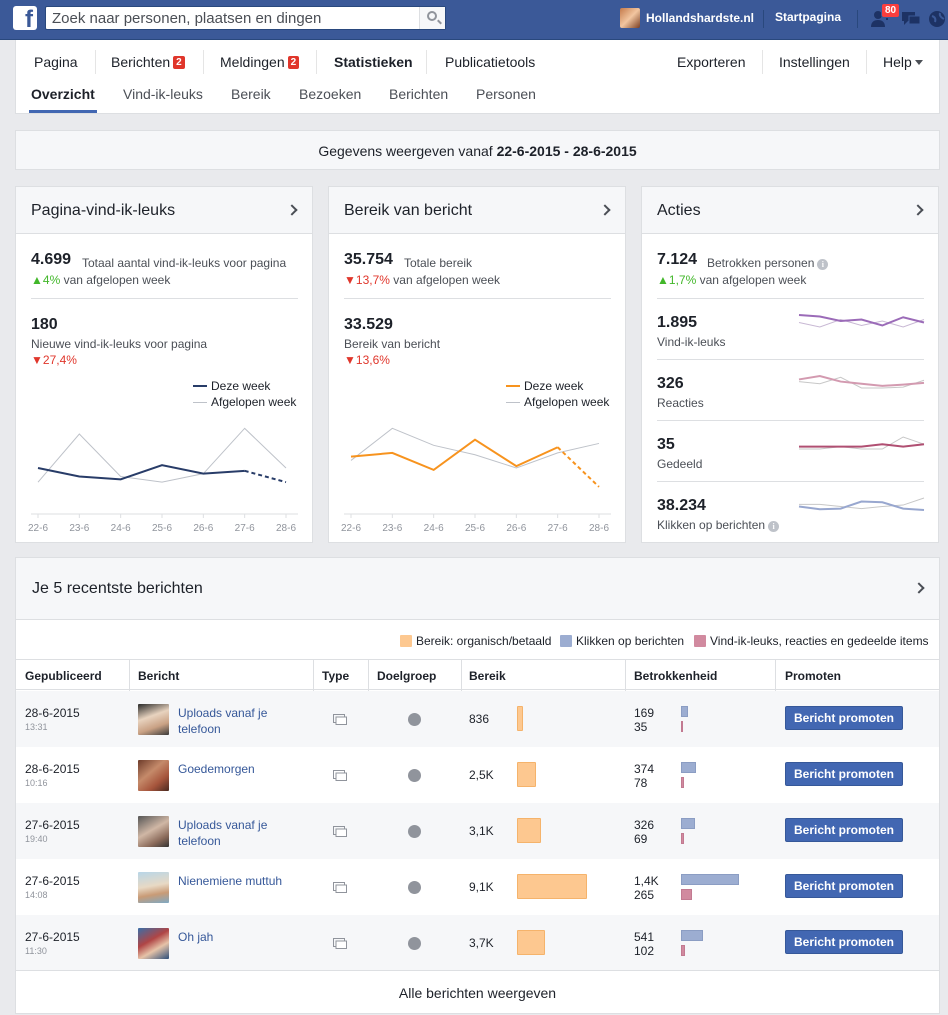 This screenshot has width=948, height=1015. What do you see at coordinates (679, 210) in the screenshot?
I see `card-title: Acties` at bounding box center [679, 210].